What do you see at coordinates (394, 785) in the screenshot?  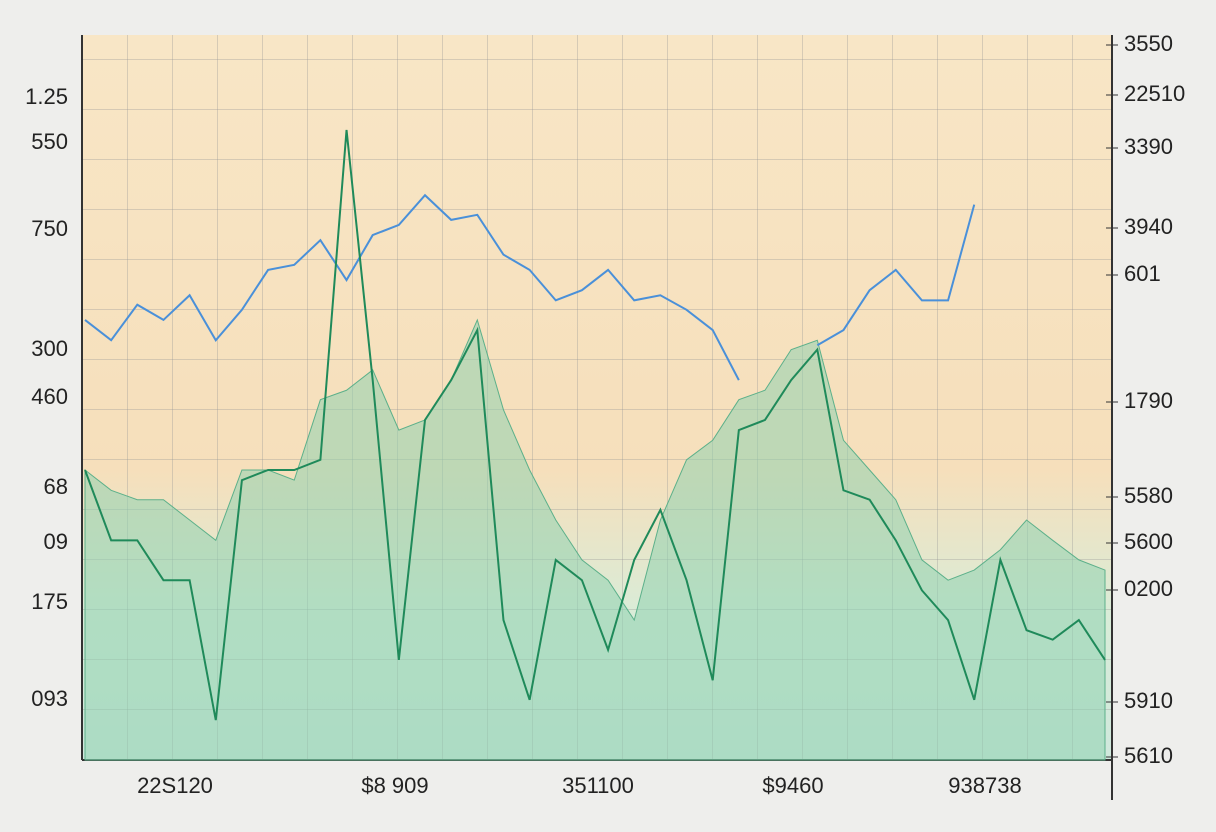 I see `x-tick-label: $8 909` at bounding box center [394, 785].